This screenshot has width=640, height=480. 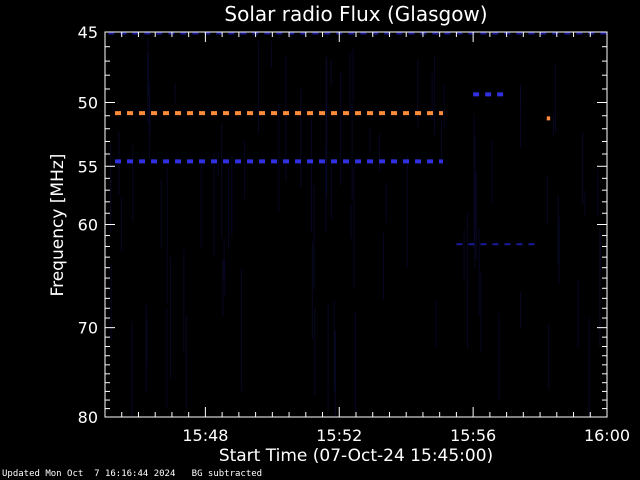 What do you see at coordinates (88, 103) in the screenshot?
I see `y-tick-label: 50` at bounding box center [88, 103].